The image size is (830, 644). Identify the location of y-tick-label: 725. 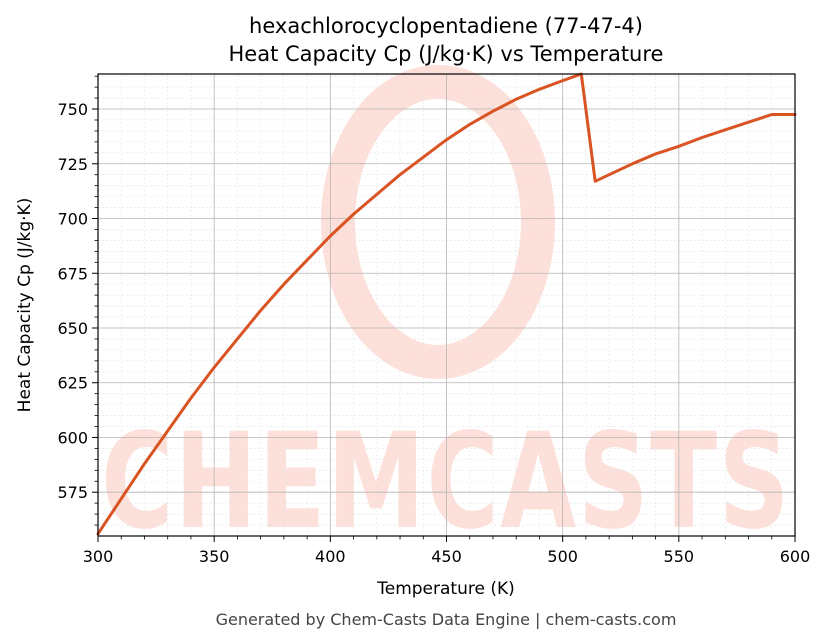
(72, 164).